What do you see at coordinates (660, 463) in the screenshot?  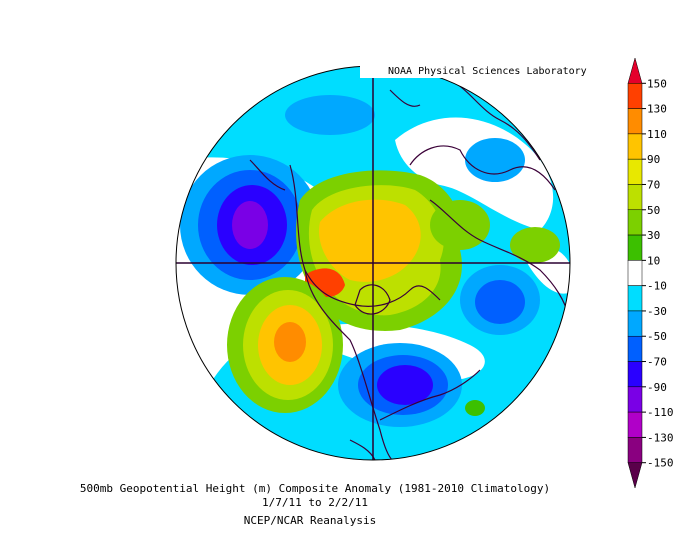 I see `colorbar-label: -150` at bounding box center [660, 463].